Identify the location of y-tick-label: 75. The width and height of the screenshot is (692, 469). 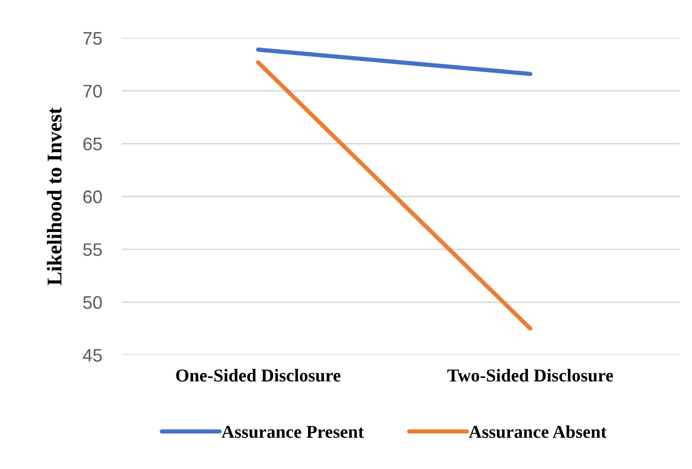
(92, 38).